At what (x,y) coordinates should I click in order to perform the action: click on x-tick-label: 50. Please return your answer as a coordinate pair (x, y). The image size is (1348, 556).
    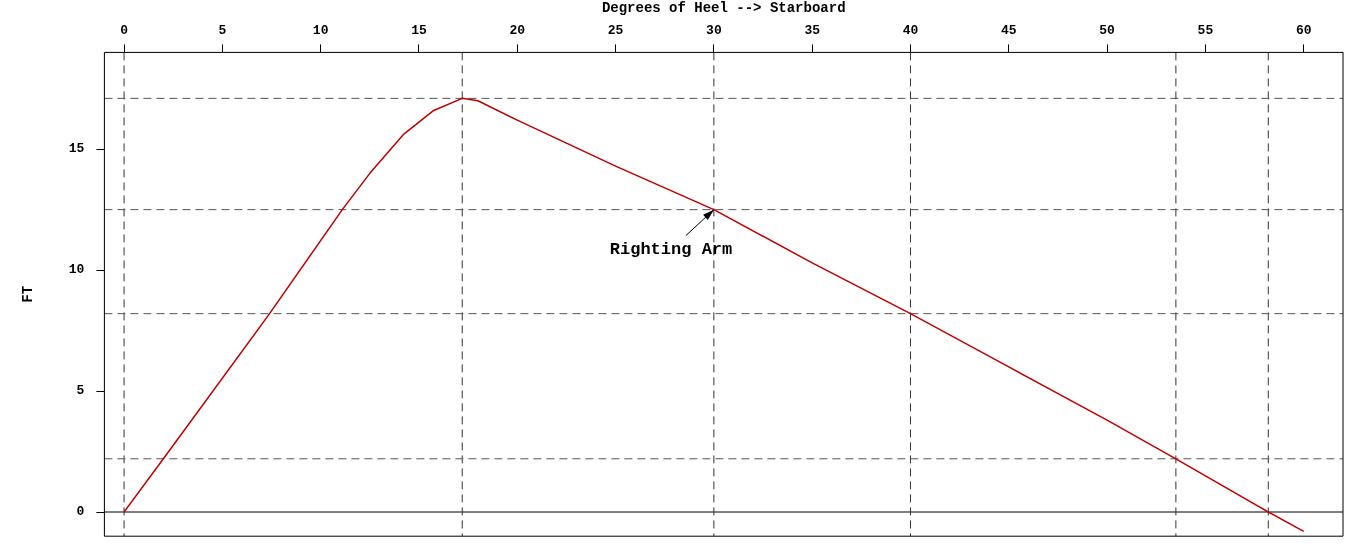
    Looking at the image, I should click on (1107, 30).